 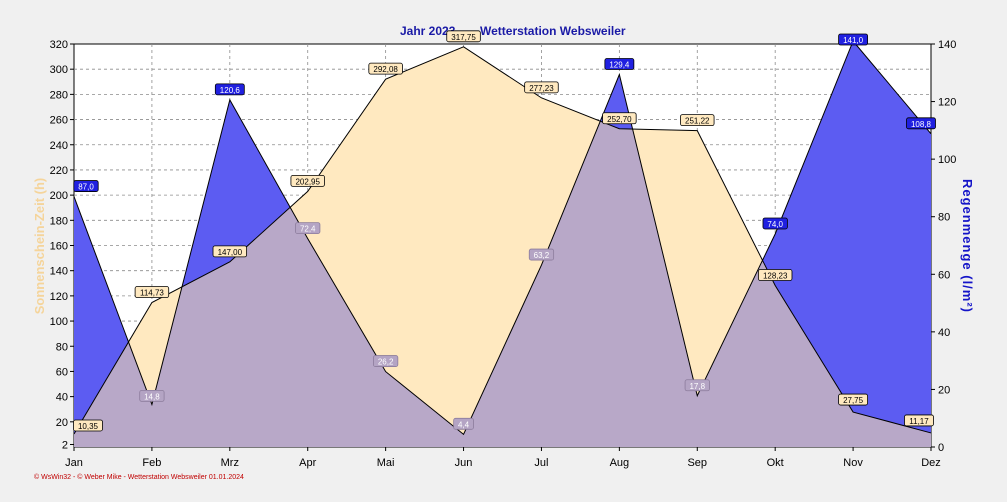 What do you see at coordinates (62, 398) in the screenshot?
I see `left-tick-label: 40` at bounding box center [62, 398].